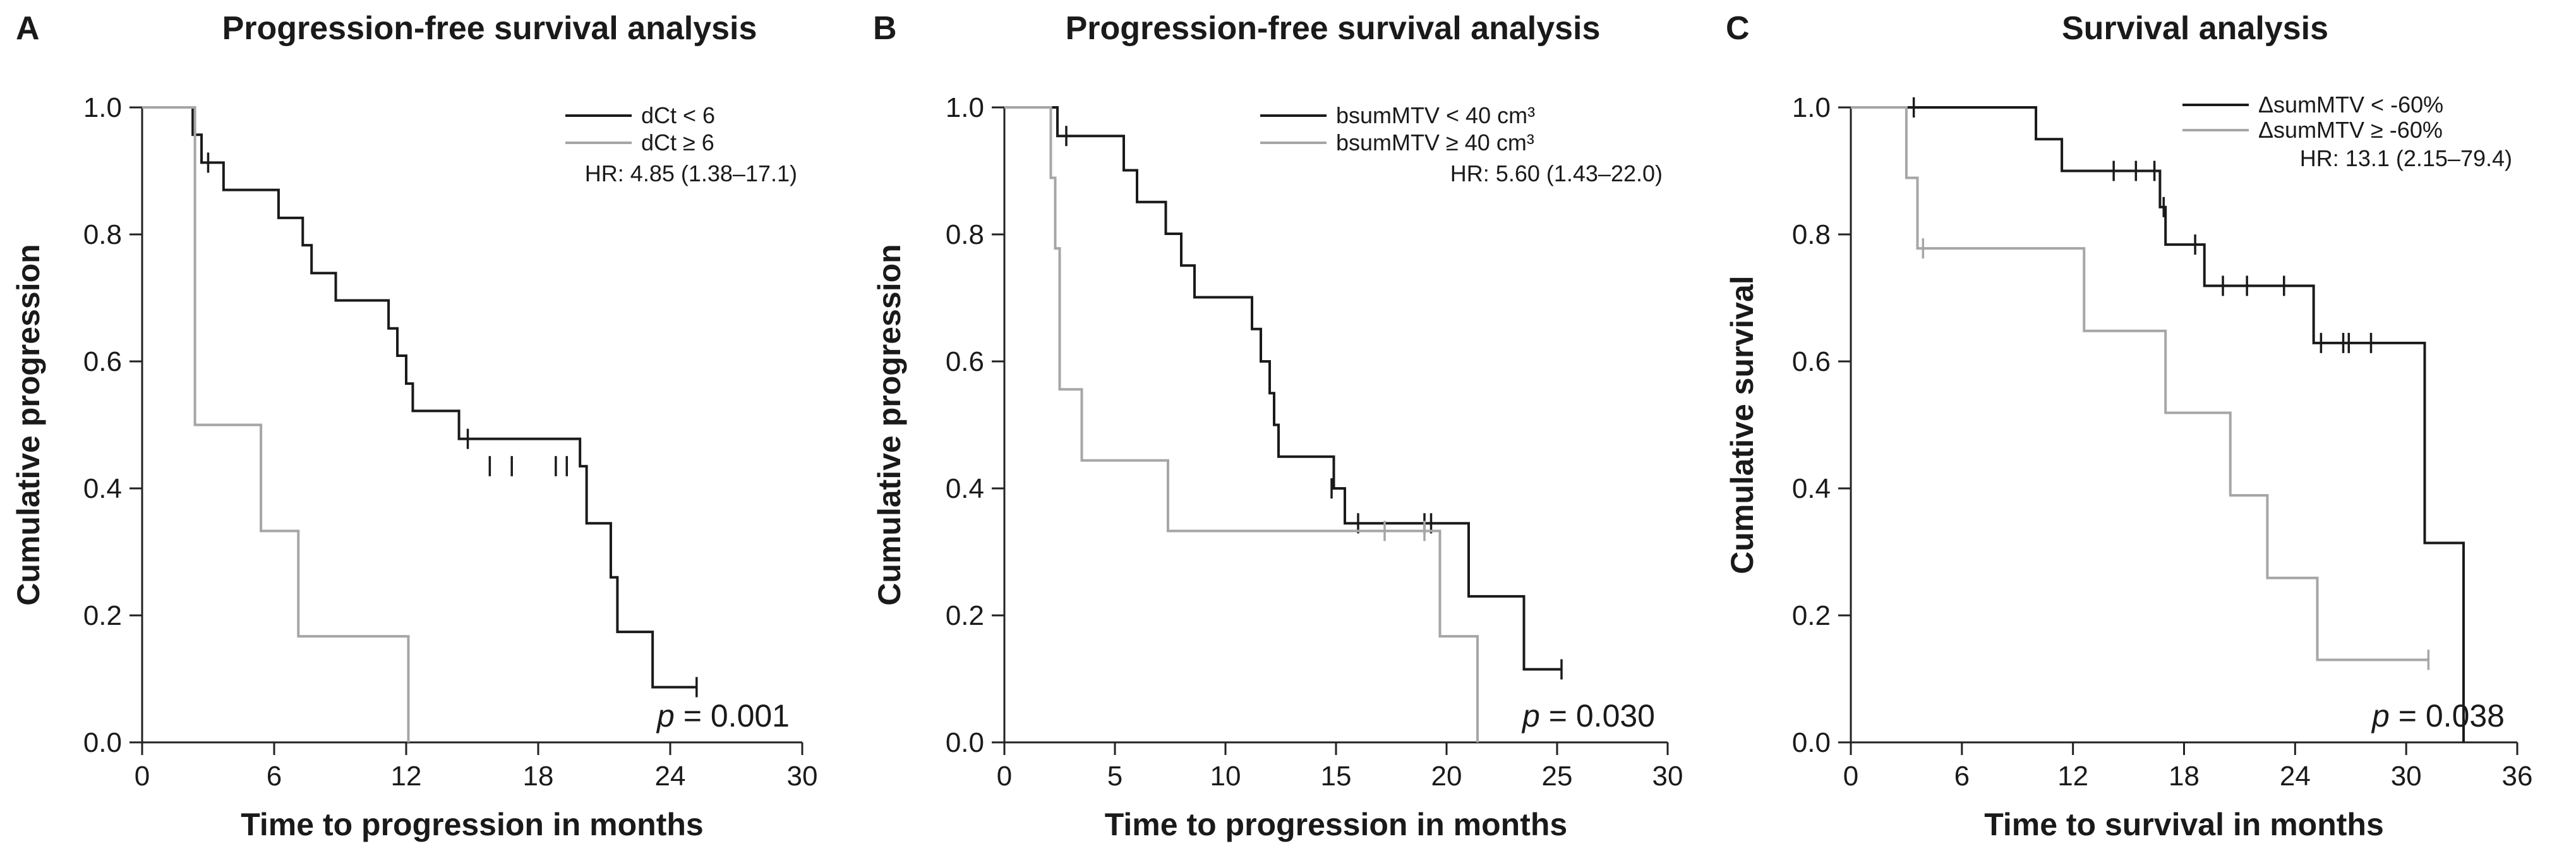 The width and height of the screenshot is (2576, 858). Describe the element at coordinates (2295, 776) in the screenshot. I see `panel-c-x-tick-label: 24` at that location.